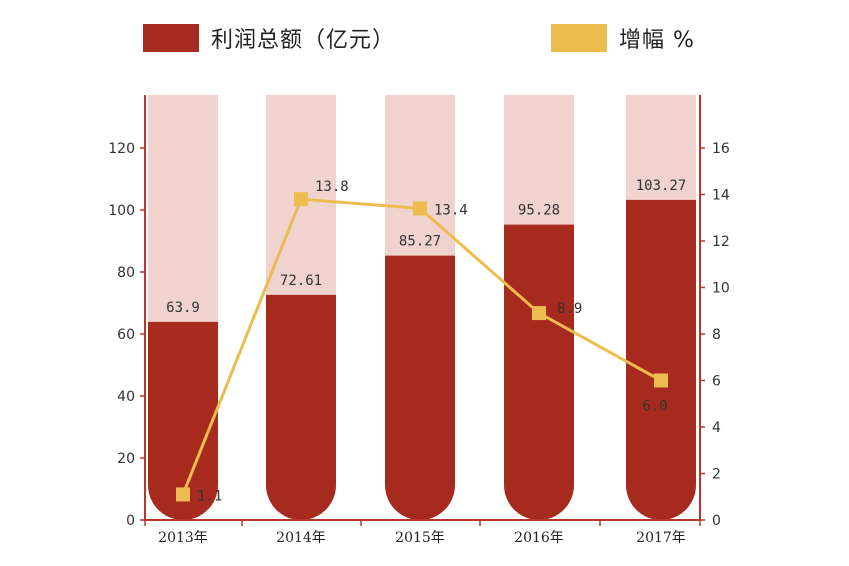 The height and width of the screenshot is (566, 849). What do you see at coordinates (716, 335) in the screenshot?
I see `right-tick-label-4: 8` at bounding box center [716, 335].